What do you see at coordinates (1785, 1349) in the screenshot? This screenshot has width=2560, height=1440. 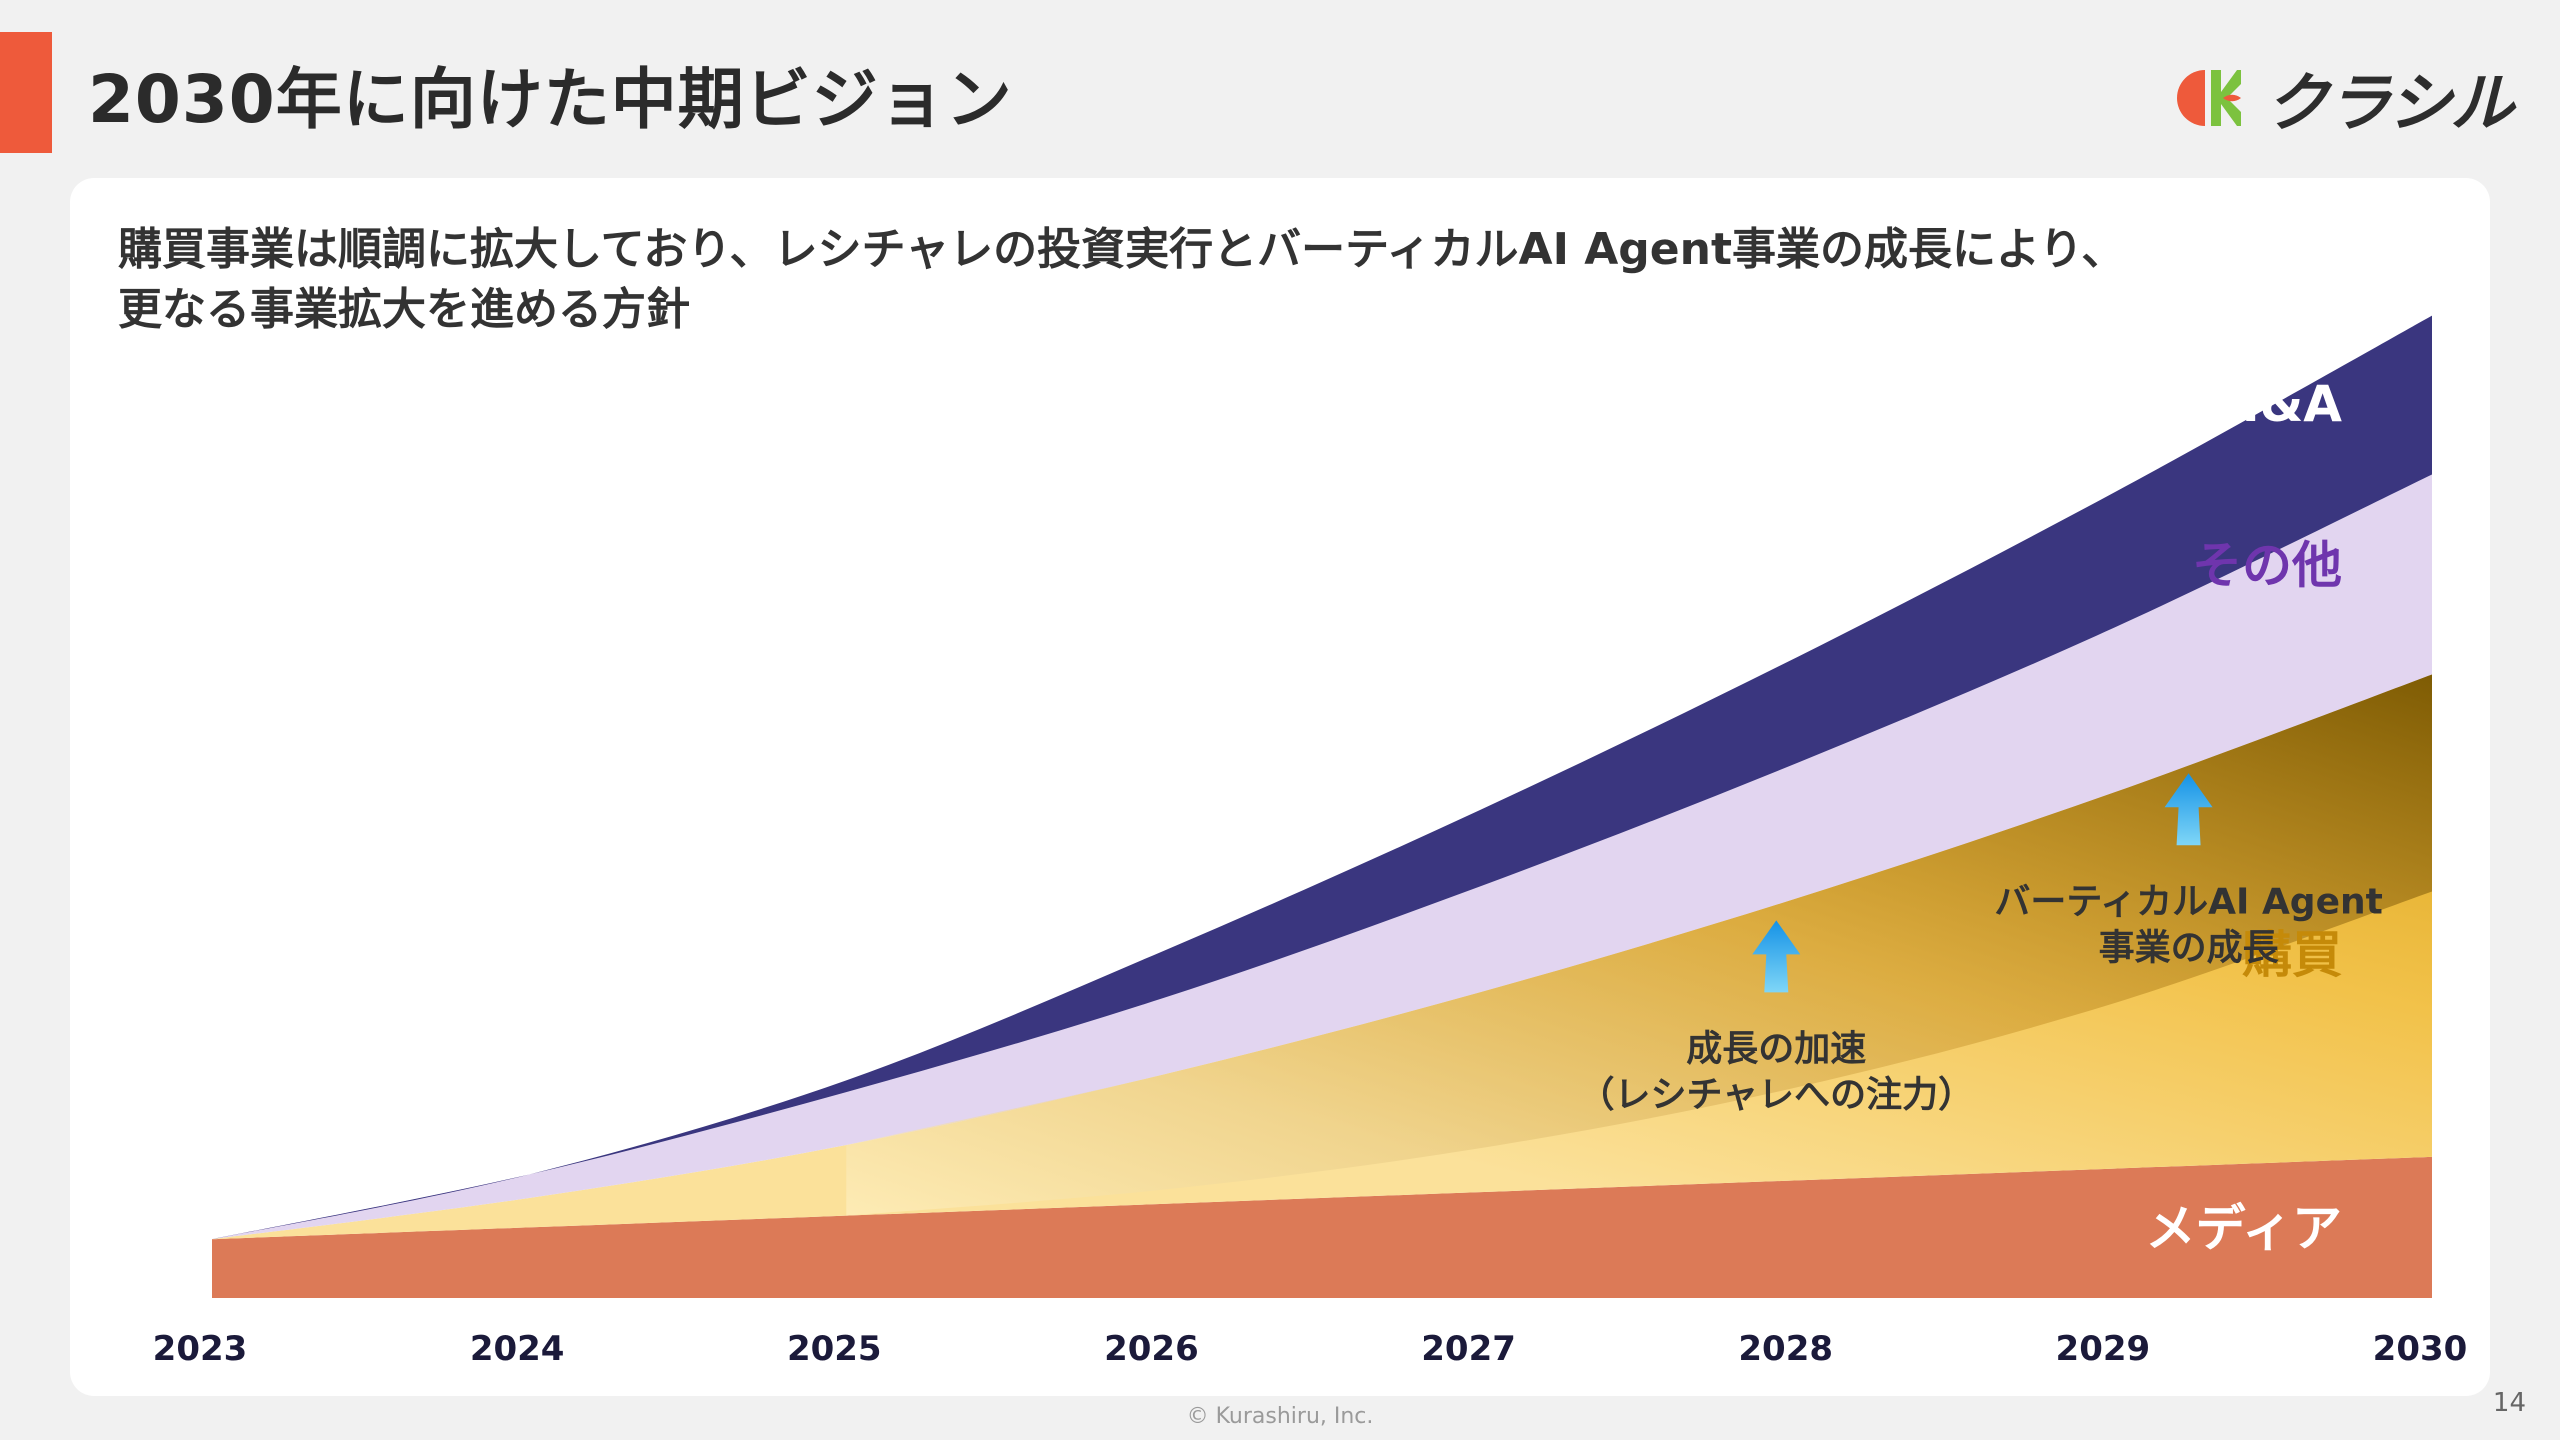 I see `x-tick-label: 2028` at bounding box center [1785, 1349].